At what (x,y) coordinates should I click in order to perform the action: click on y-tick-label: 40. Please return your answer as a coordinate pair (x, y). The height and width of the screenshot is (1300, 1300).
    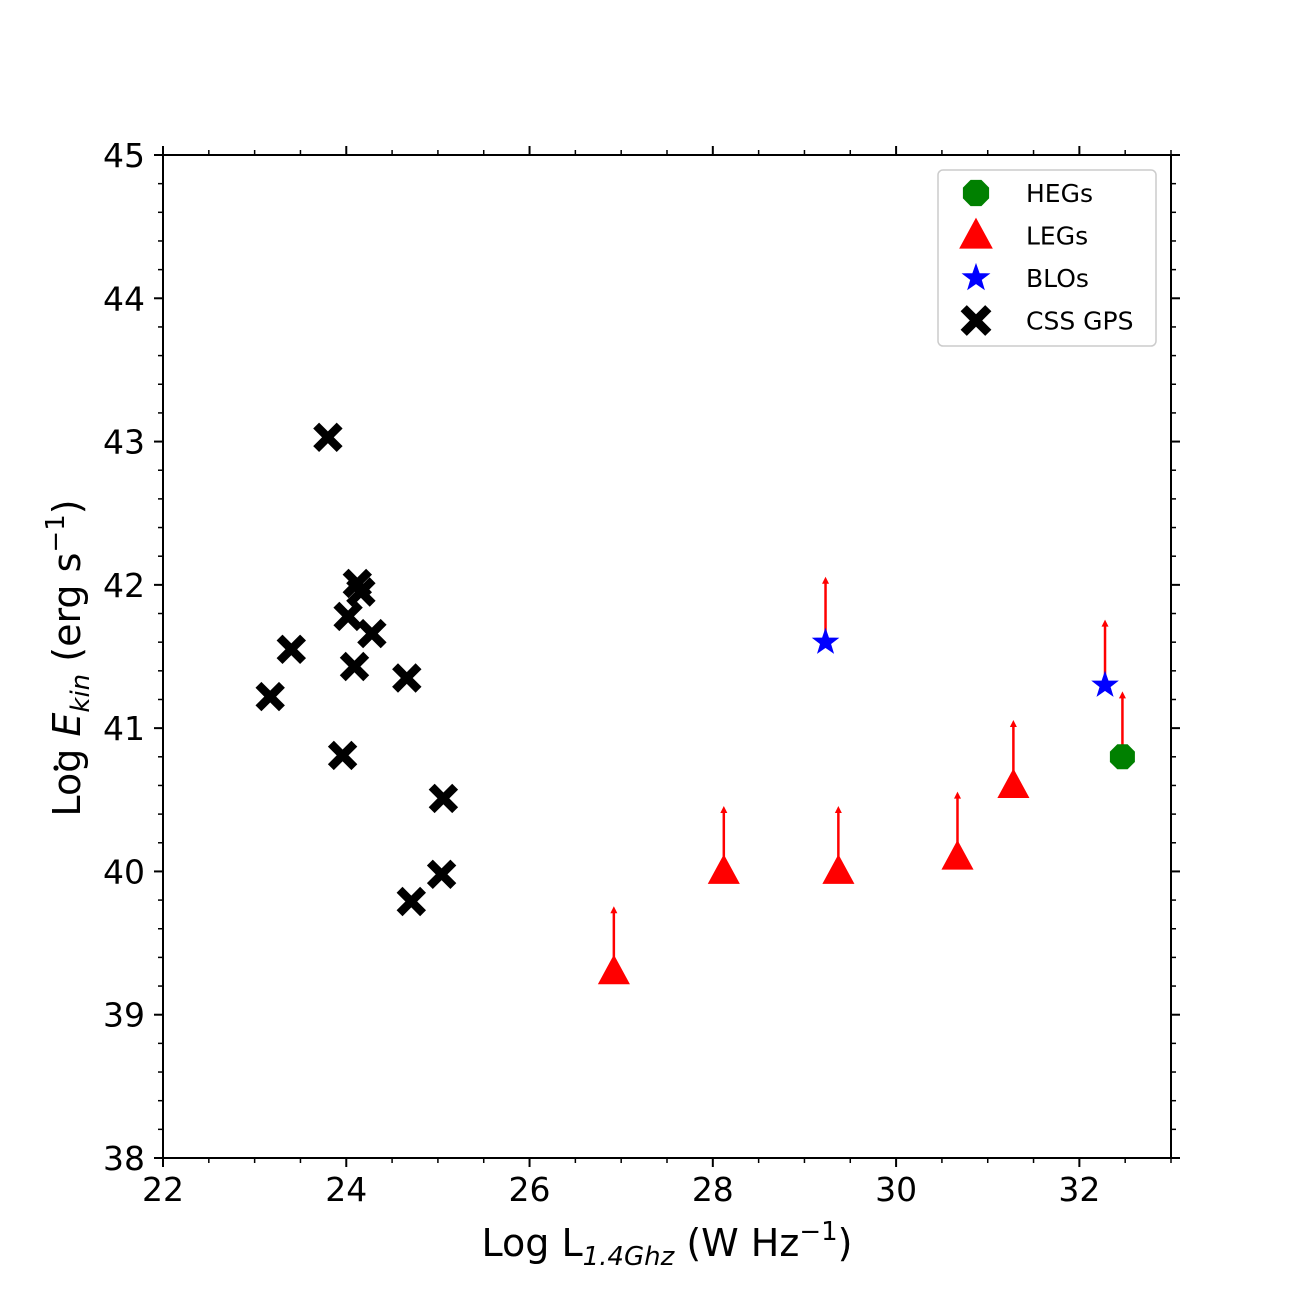
    Looking at the image, I should click on (124, 871).